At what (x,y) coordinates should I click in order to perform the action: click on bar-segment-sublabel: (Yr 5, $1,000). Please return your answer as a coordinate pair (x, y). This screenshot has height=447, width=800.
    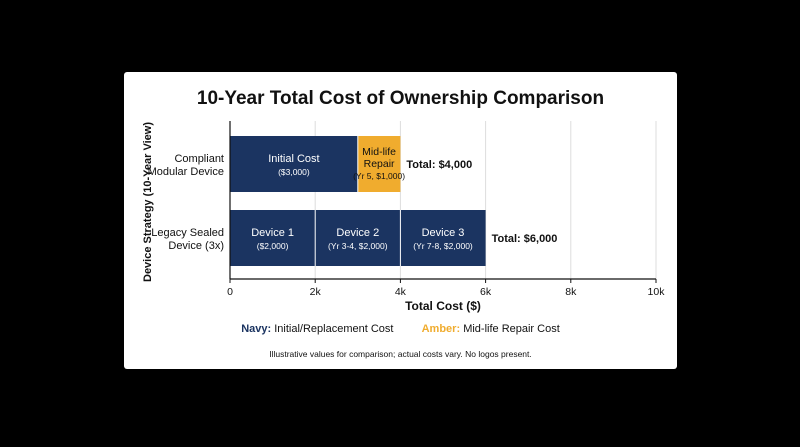
    Looking at the image, I should click on (379, 176).